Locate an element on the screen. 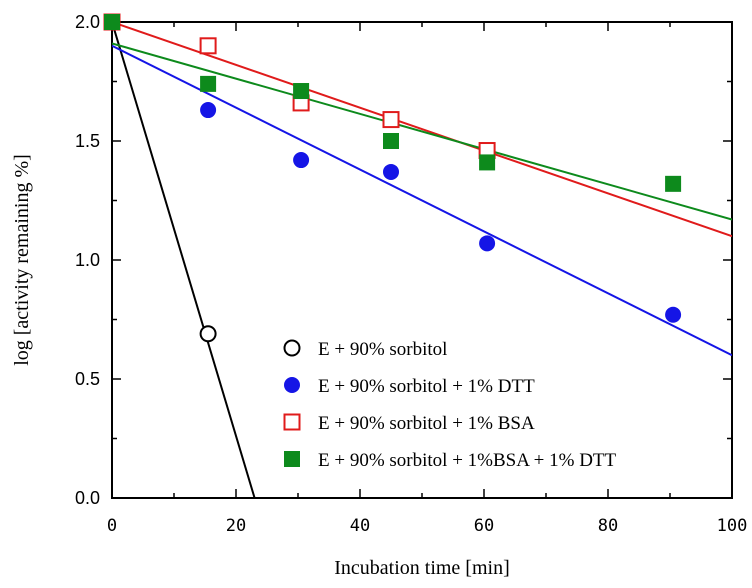 Image resolution: width=752 pixels, height=588 pixels. y-tick-label: 0.0 is located at coordinates (87, 498).